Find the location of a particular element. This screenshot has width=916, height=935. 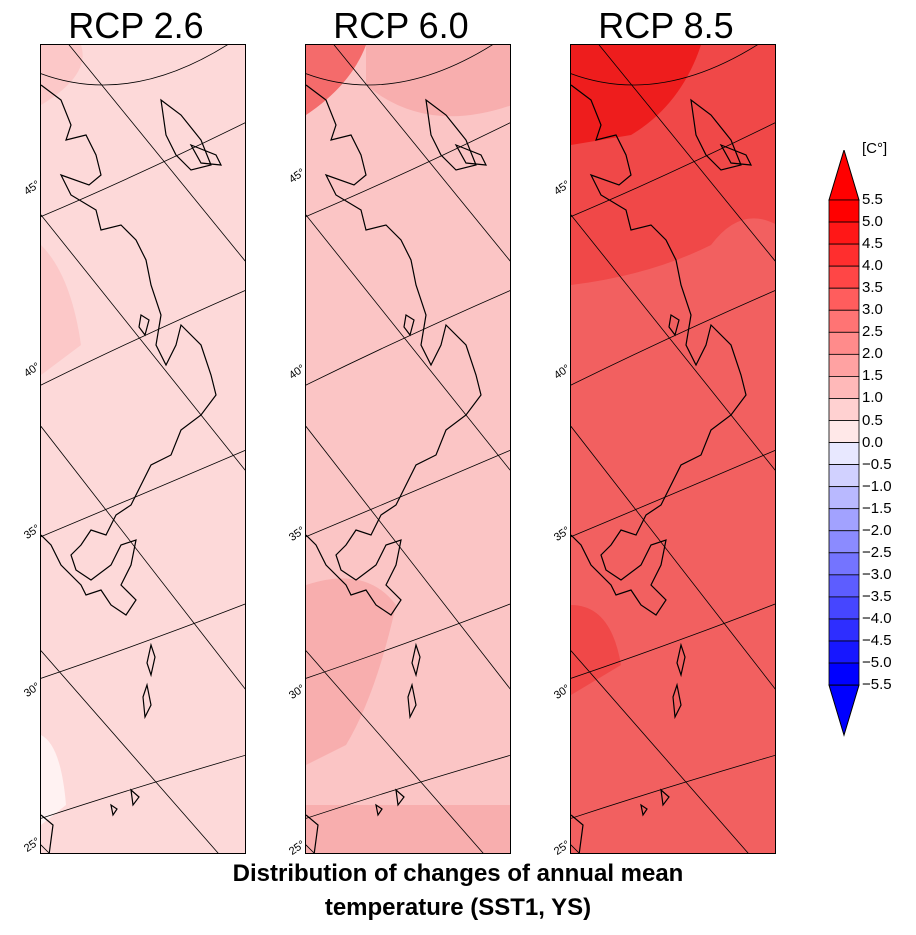

colorbar-tick-label: 4.5 is located at coordinates (872, 244).